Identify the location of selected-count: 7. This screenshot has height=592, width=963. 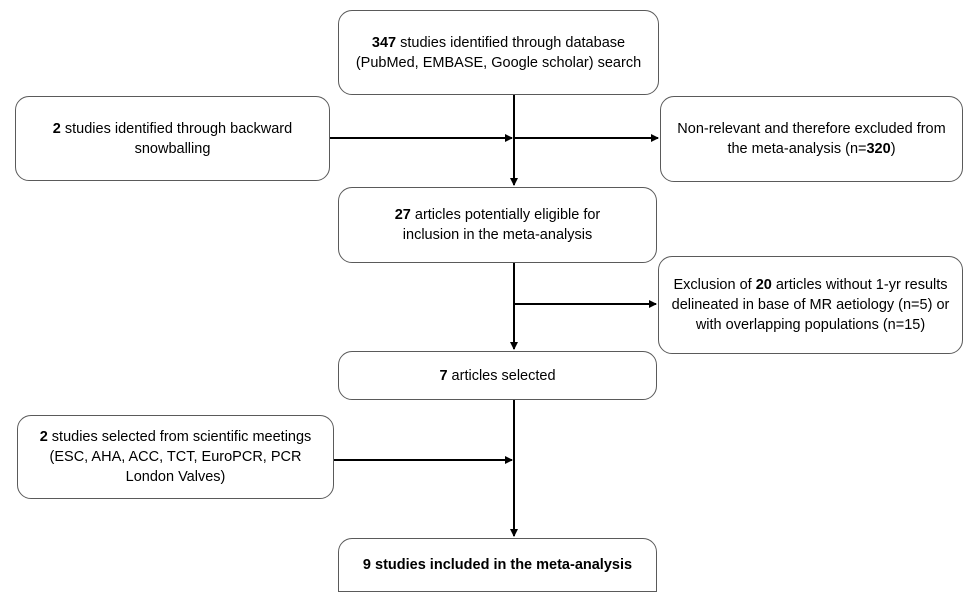
(443, 375).